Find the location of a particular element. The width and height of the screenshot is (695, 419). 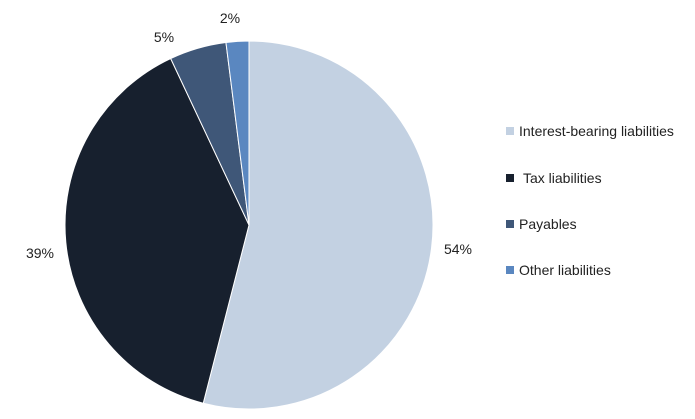

data-label-payables: 5% is located at coordinates (164, 37).